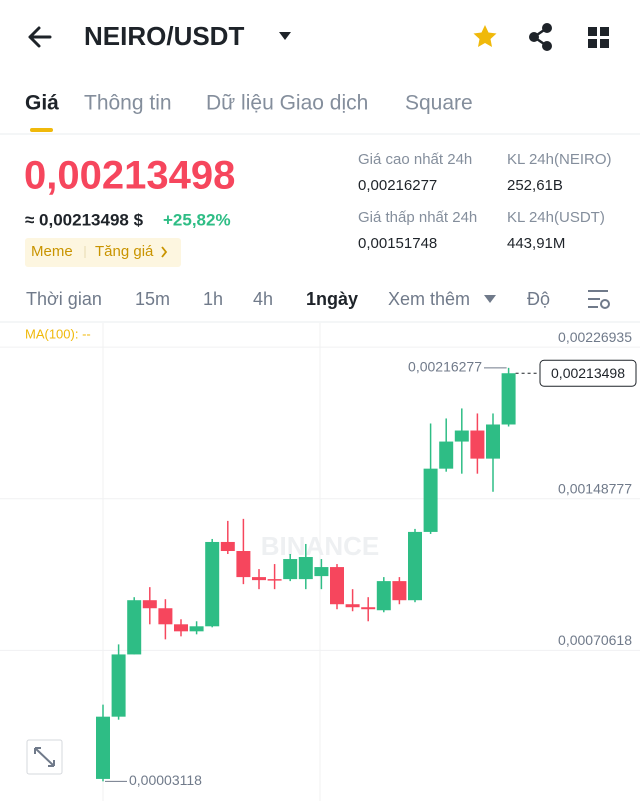 This screenshot has height=801, width=640. Describe the element at coordinates (535, 185) in the screenshot. I see `stat-value: 252,61B` at that location.